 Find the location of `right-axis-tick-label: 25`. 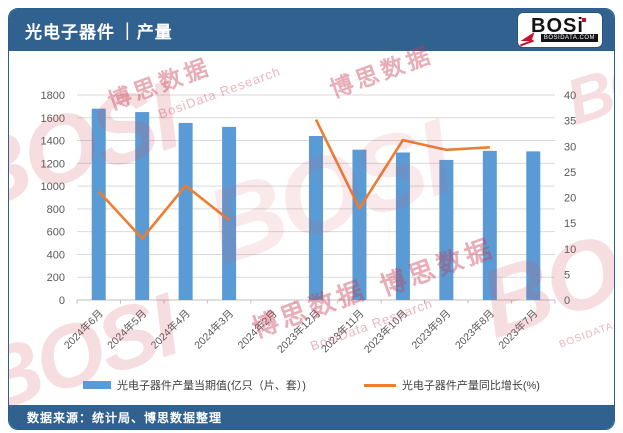

right-axis-tick-label: 25 is located at coordinates (570, 173).